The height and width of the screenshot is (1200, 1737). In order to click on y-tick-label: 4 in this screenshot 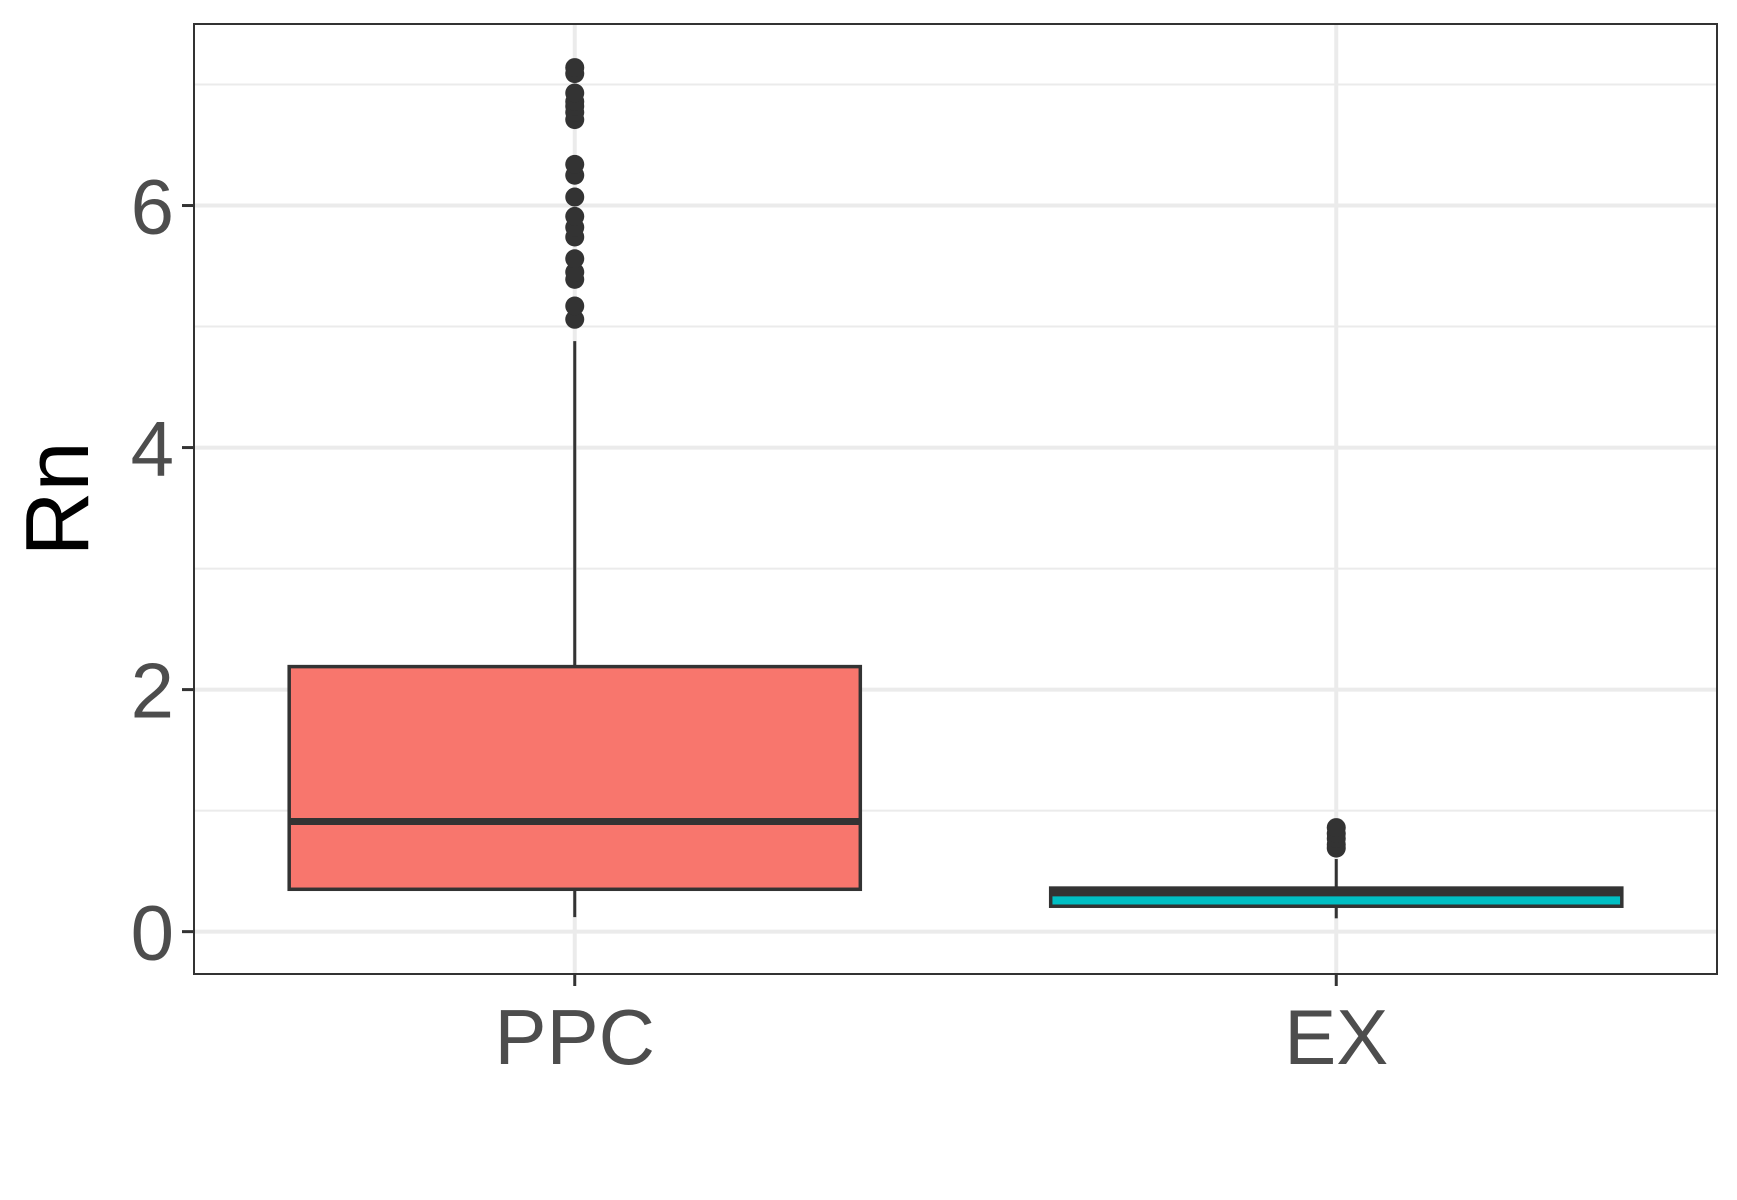, I will do `click(152, 449)`.